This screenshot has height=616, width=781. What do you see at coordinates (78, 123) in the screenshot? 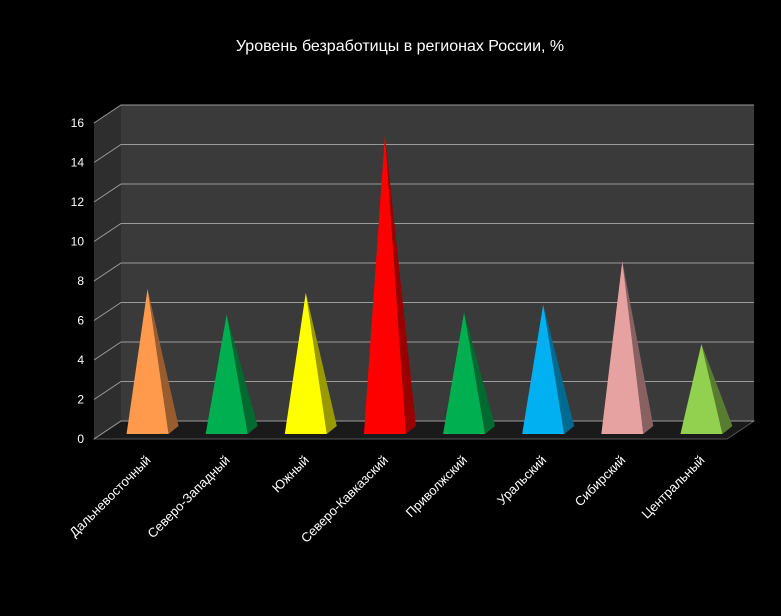
I see `y-tick-label: 16` at bounding box center [78, 123].